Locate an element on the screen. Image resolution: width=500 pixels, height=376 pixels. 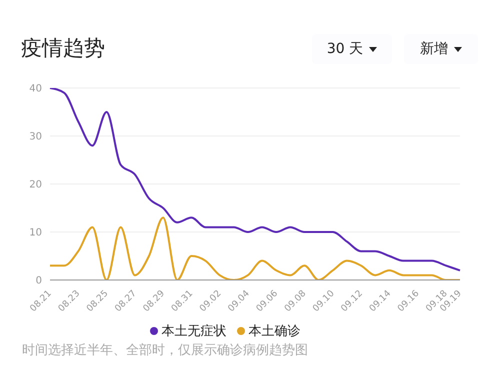
text: 新增 is located at coordinates (441, 49).